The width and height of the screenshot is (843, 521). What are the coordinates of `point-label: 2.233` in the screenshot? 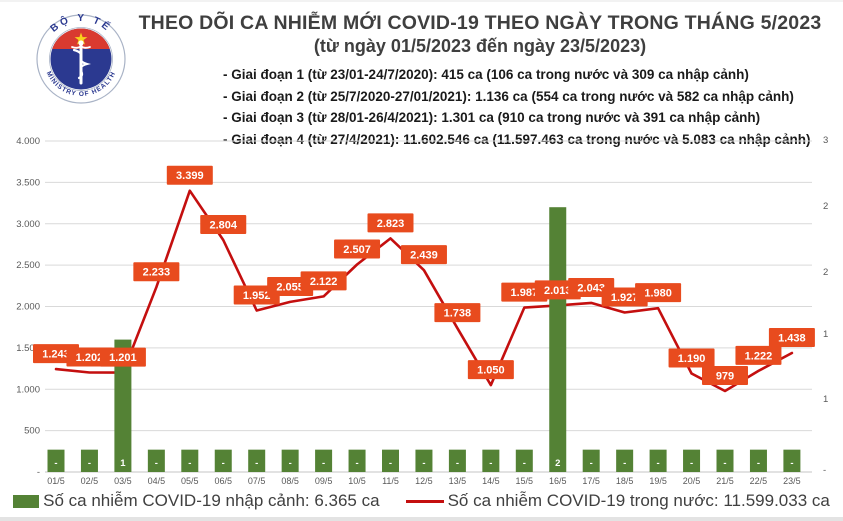 It's located at (157, 273).